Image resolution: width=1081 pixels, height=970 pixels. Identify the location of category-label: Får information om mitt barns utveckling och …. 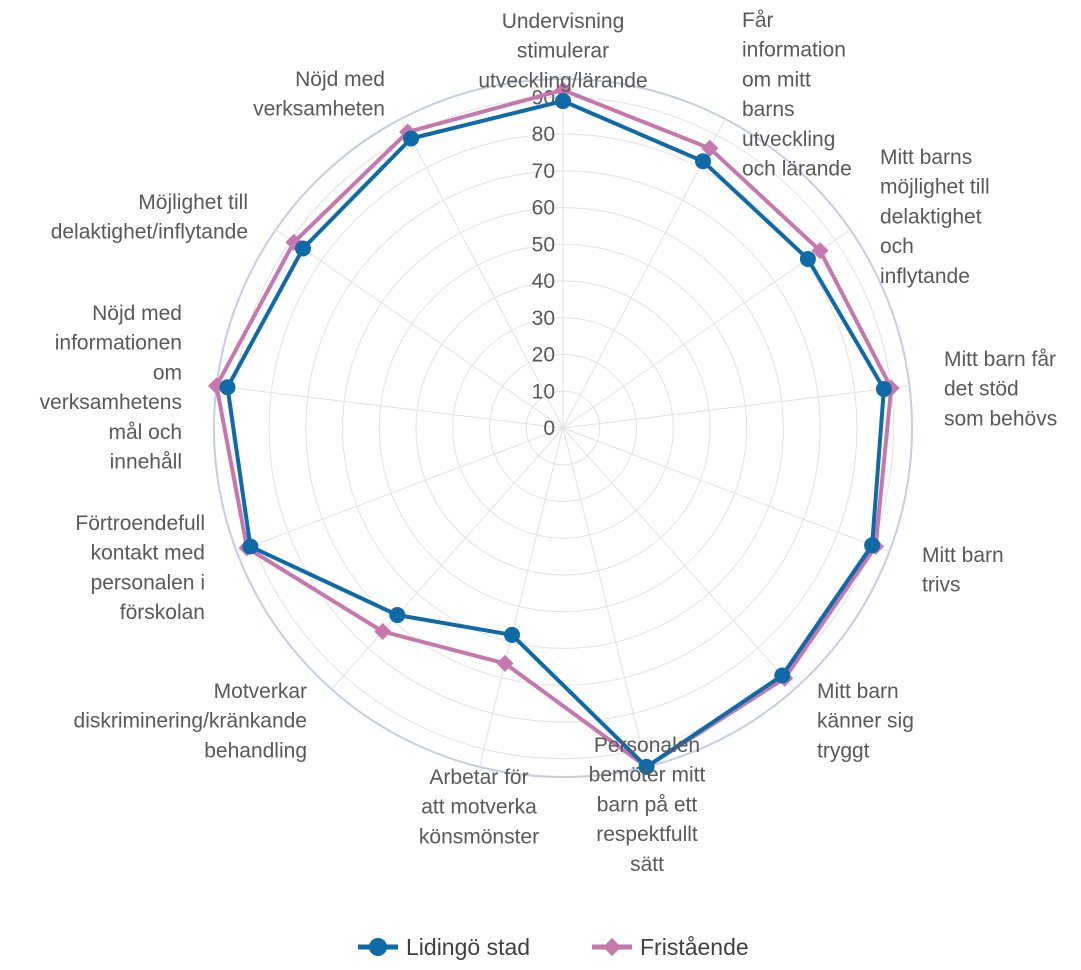
(797, 95).